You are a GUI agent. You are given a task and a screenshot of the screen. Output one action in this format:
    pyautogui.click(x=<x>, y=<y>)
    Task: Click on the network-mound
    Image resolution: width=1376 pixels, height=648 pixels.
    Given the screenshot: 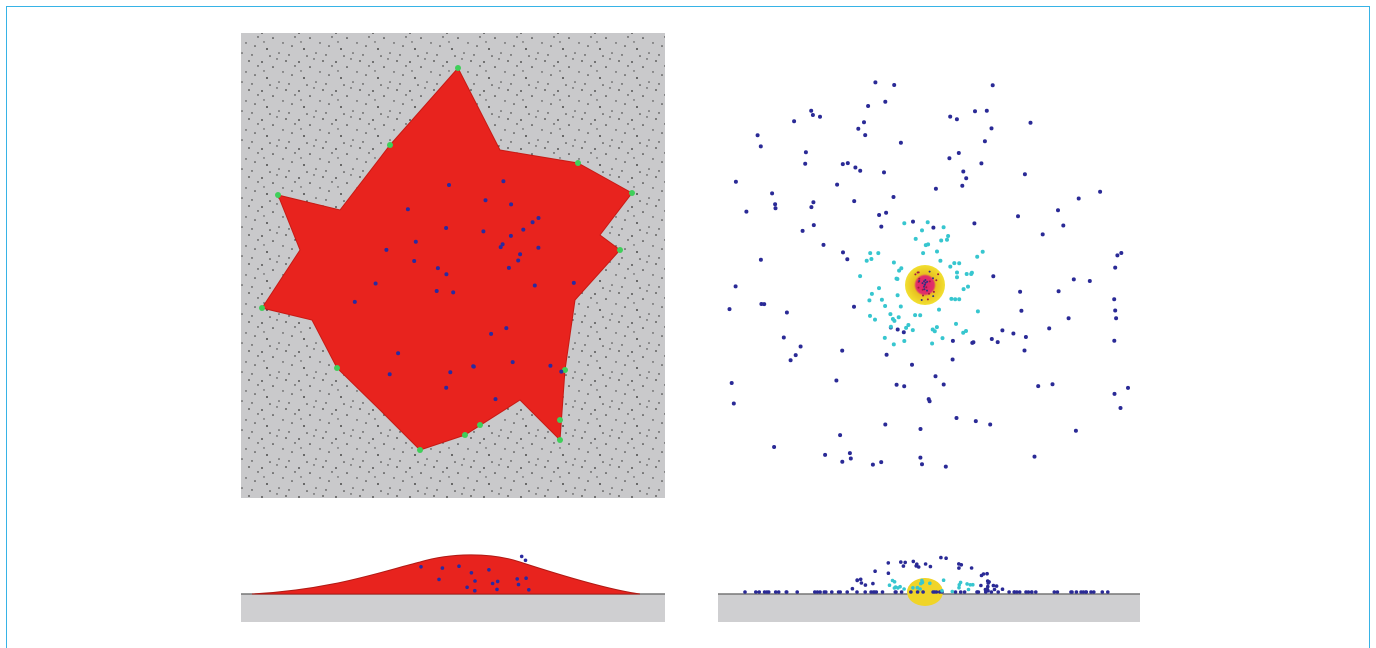 What is the action you would take?
    pyautogui.click(x=446, y=574)
    